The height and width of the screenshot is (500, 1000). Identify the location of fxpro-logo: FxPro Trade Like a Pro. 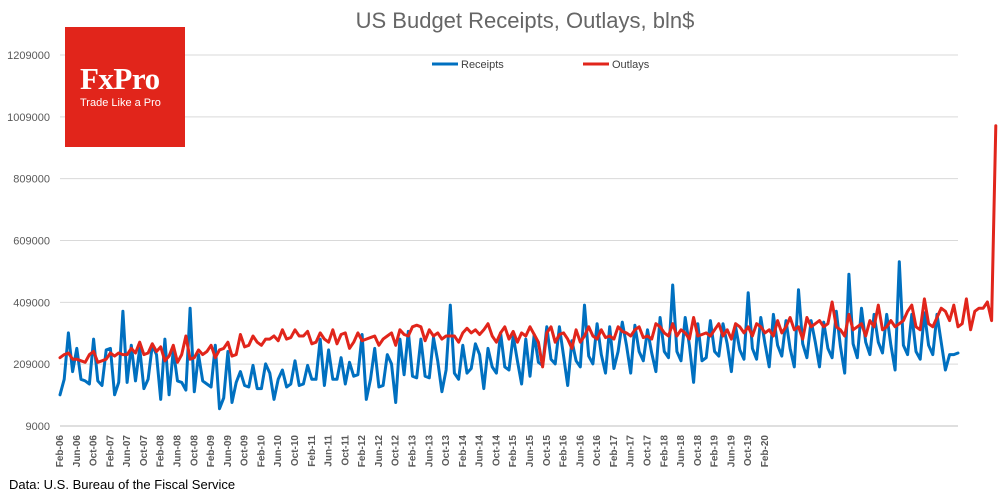
(125, 87).